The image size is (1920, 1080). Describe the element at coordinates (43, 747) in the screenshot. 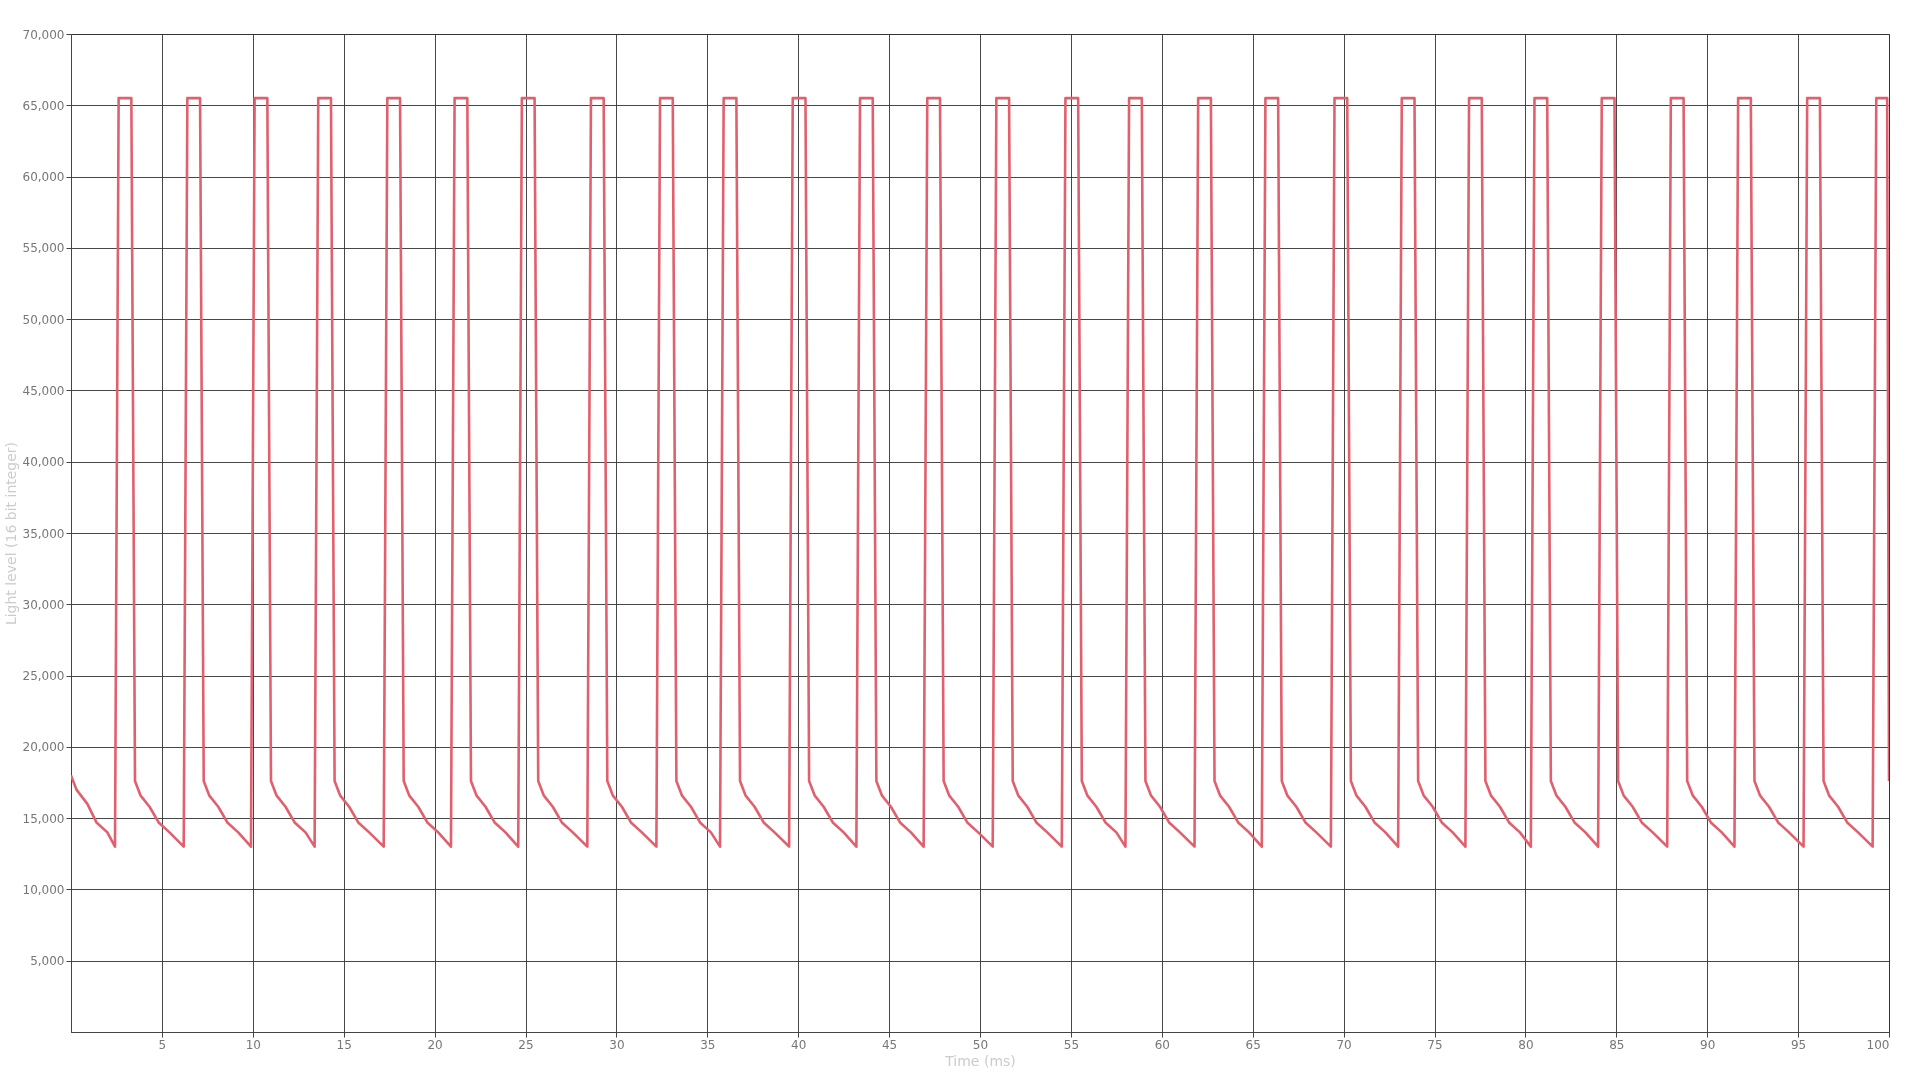

I see `y-tick-label: 20,000` at that location.